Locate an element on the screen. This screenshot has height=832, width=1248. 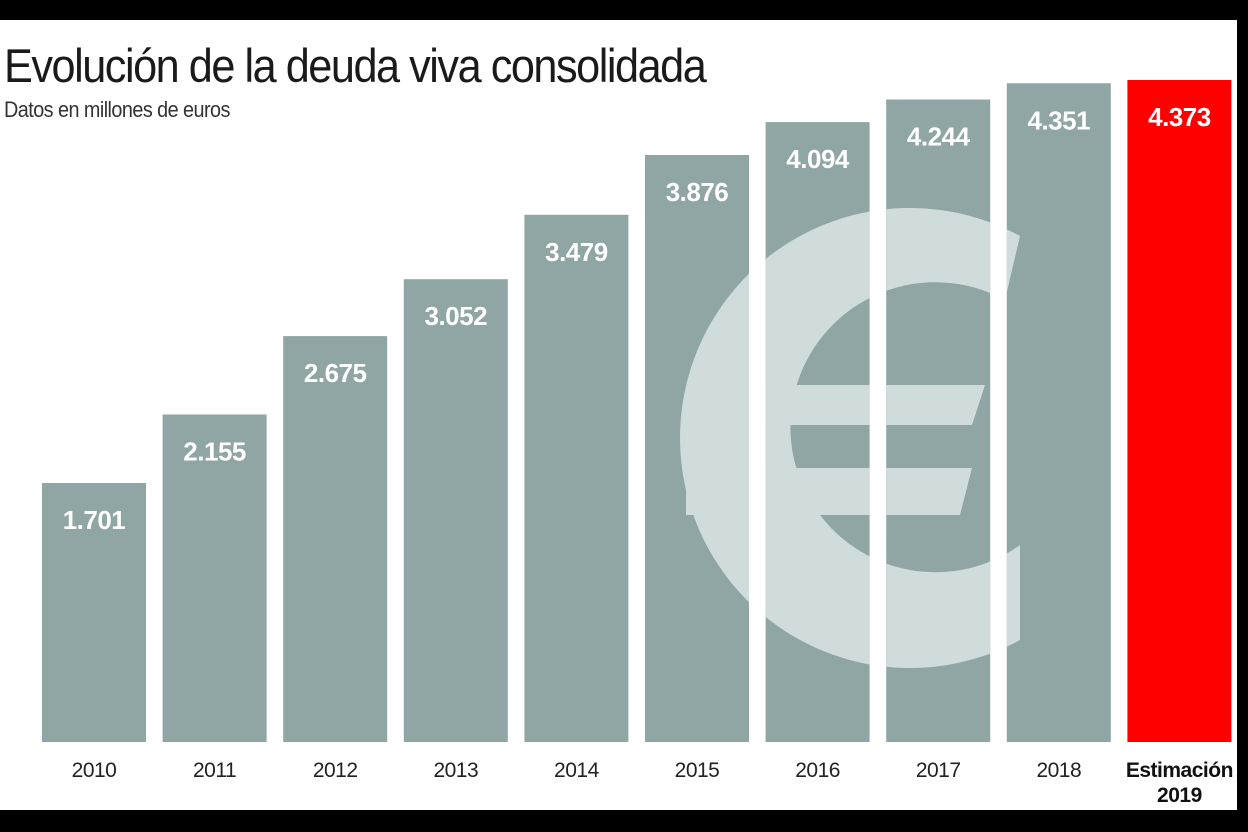
value-label: 2.155 is located at coordinates (214, 452).